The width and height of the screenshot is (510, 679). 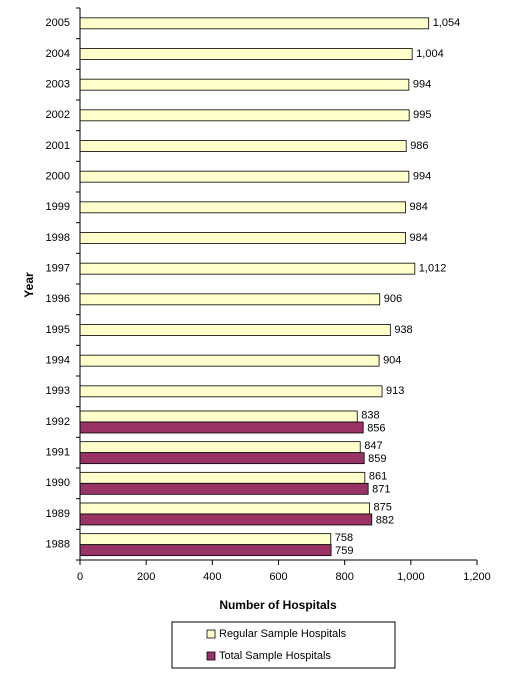 What do you see at coordinates (29, 285) in the screenshot?
I see `y-axis-title: Year` at bounding box center [29, 285].